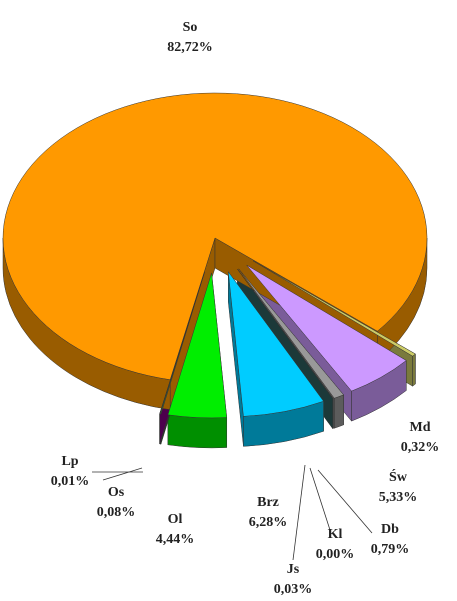 This screenshot has width=457, height=601. Describe the element at coordinates (390, 529) in the screenshot. I see `slice-label: Db` at that location.